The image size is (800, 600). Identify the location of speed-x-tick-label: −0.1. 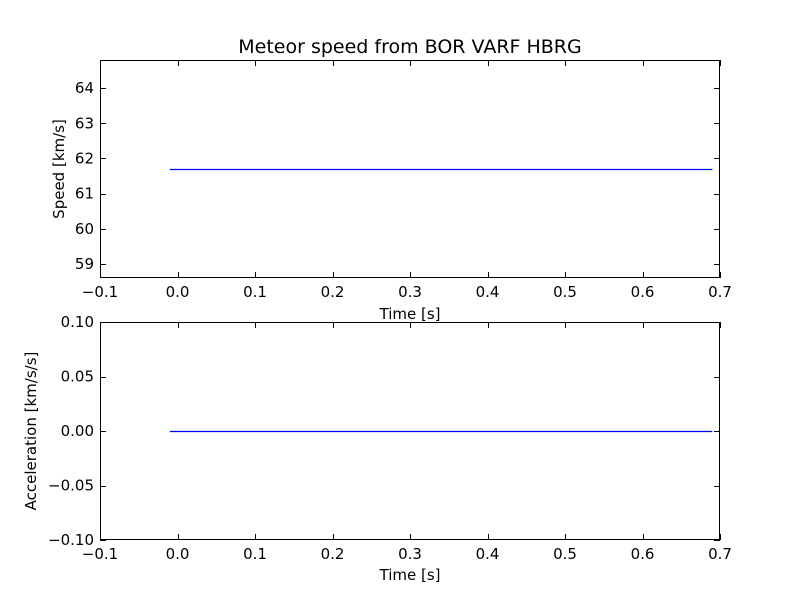
(100, 292).